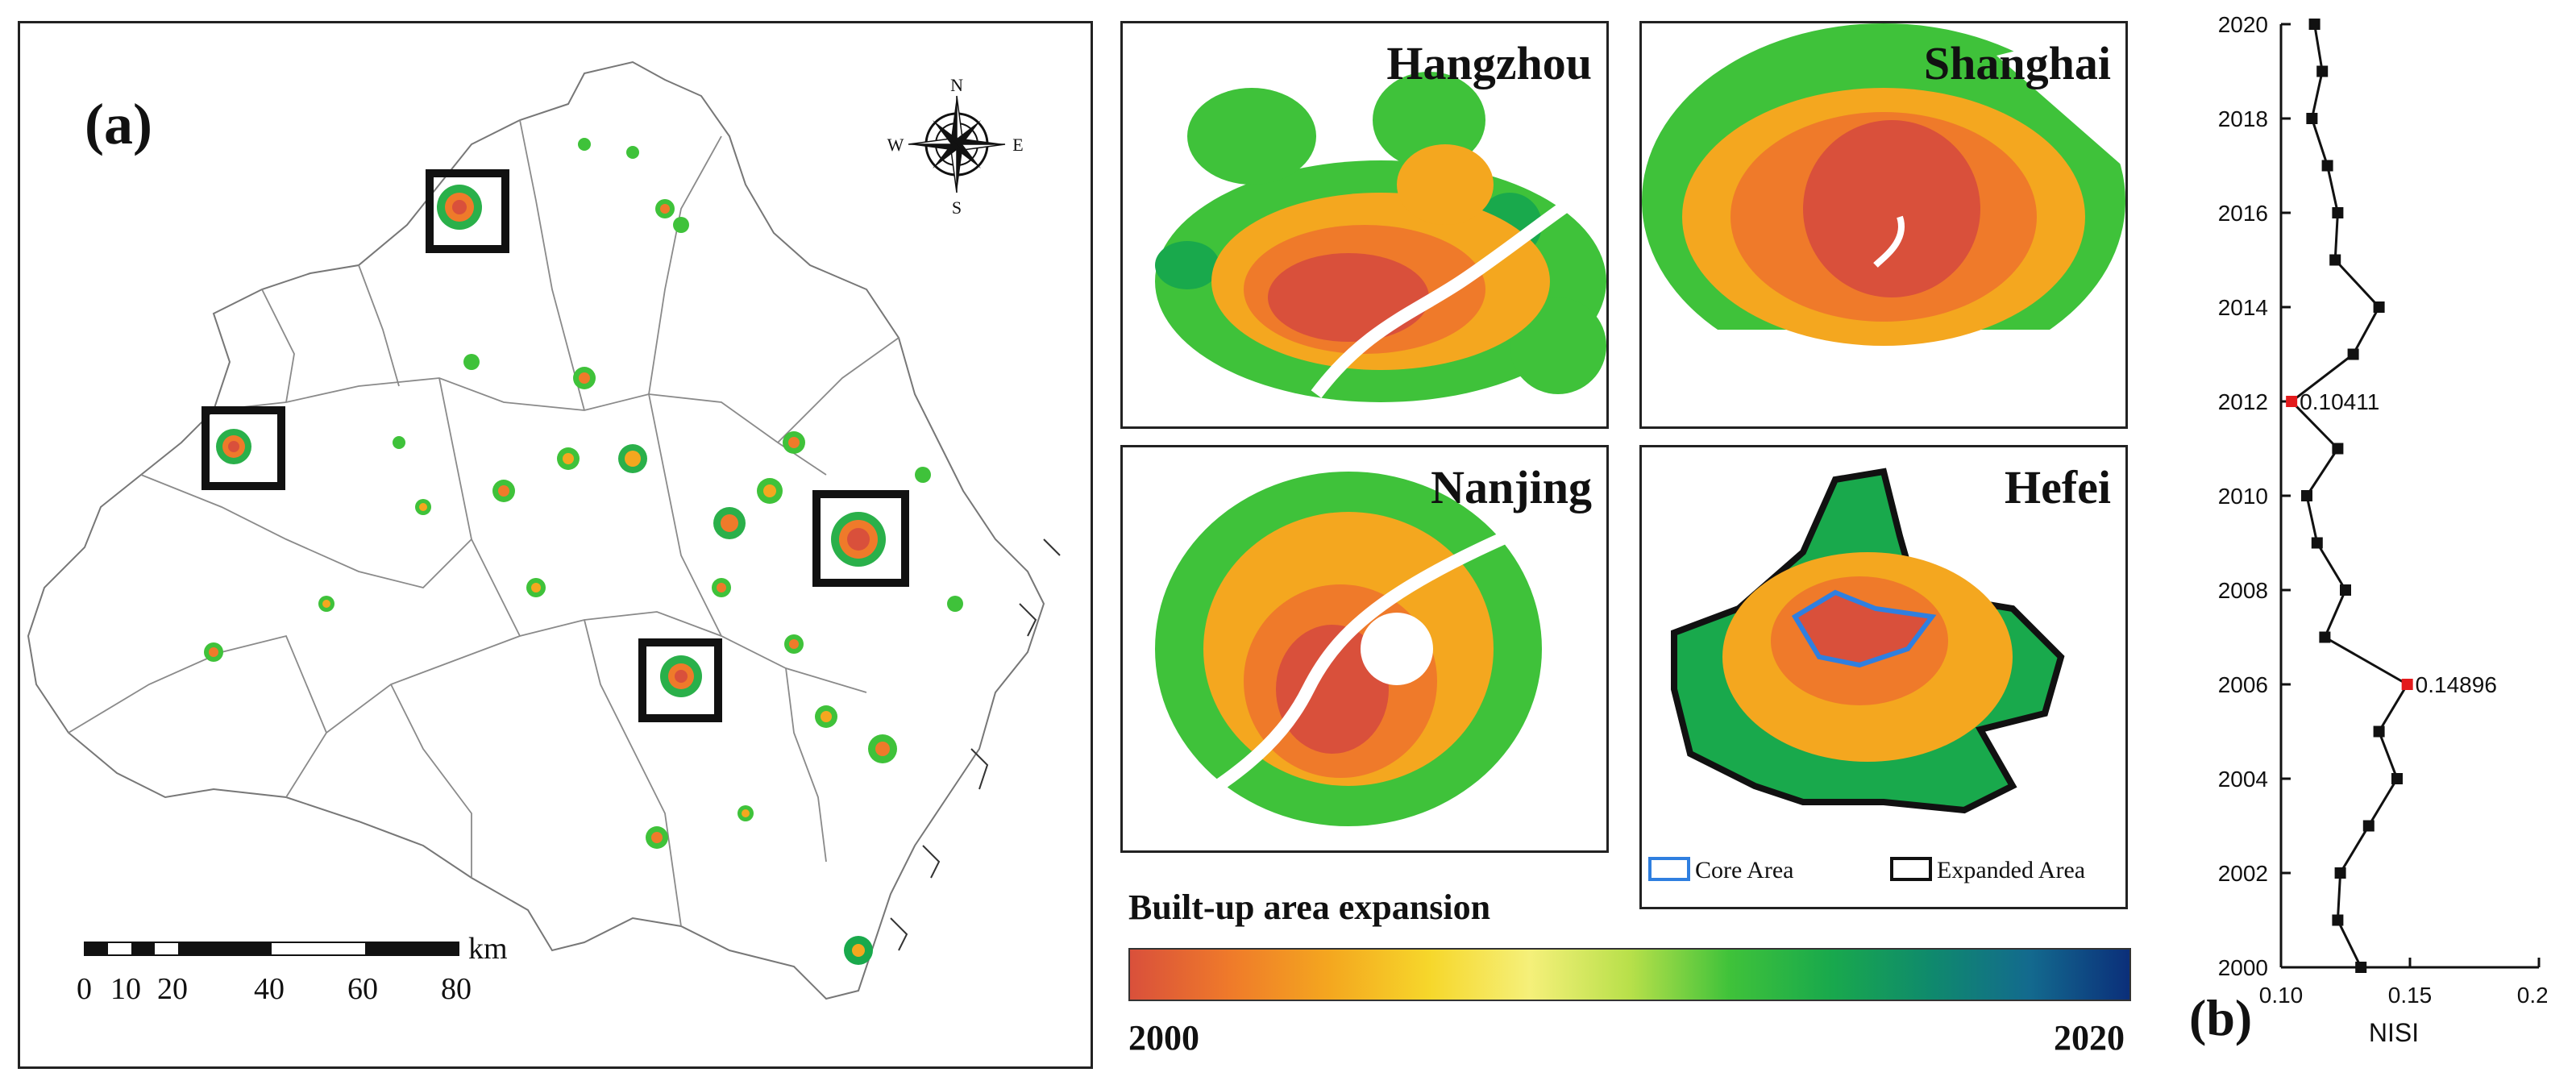 The width and height of the screenshot is (2576, 1085). I want to click on nisi-point-2002, so click(2340, 873).